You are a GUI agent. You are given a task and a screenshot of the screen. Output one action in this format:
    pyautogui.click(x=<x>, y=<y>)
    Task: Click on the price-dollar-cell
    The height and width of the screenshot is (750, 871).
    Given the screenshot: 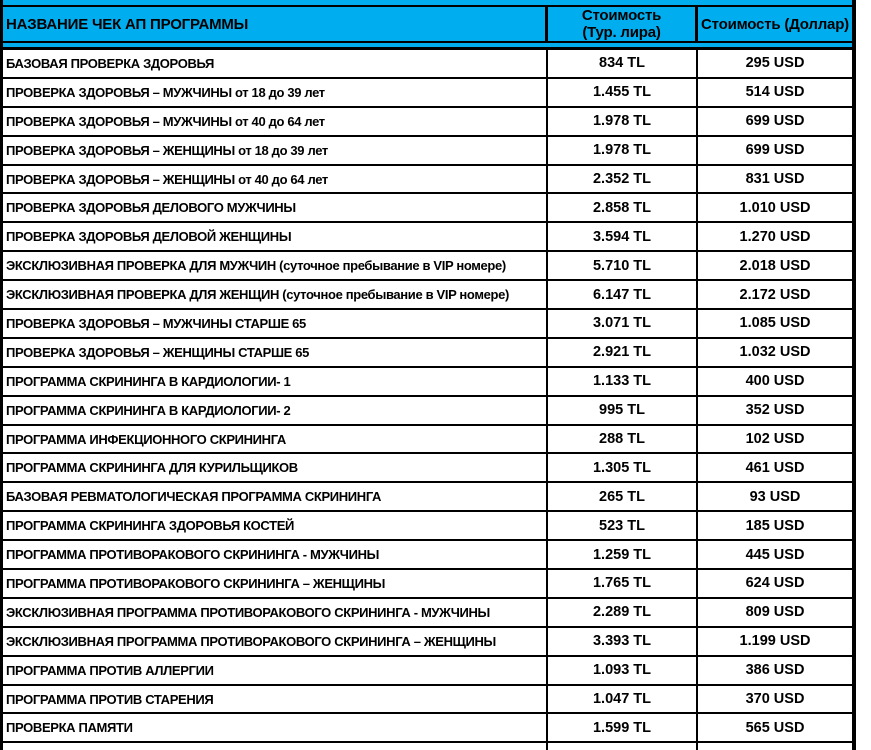 What is the action you would take?
    pyautogui.click(x=775, y=746)
    